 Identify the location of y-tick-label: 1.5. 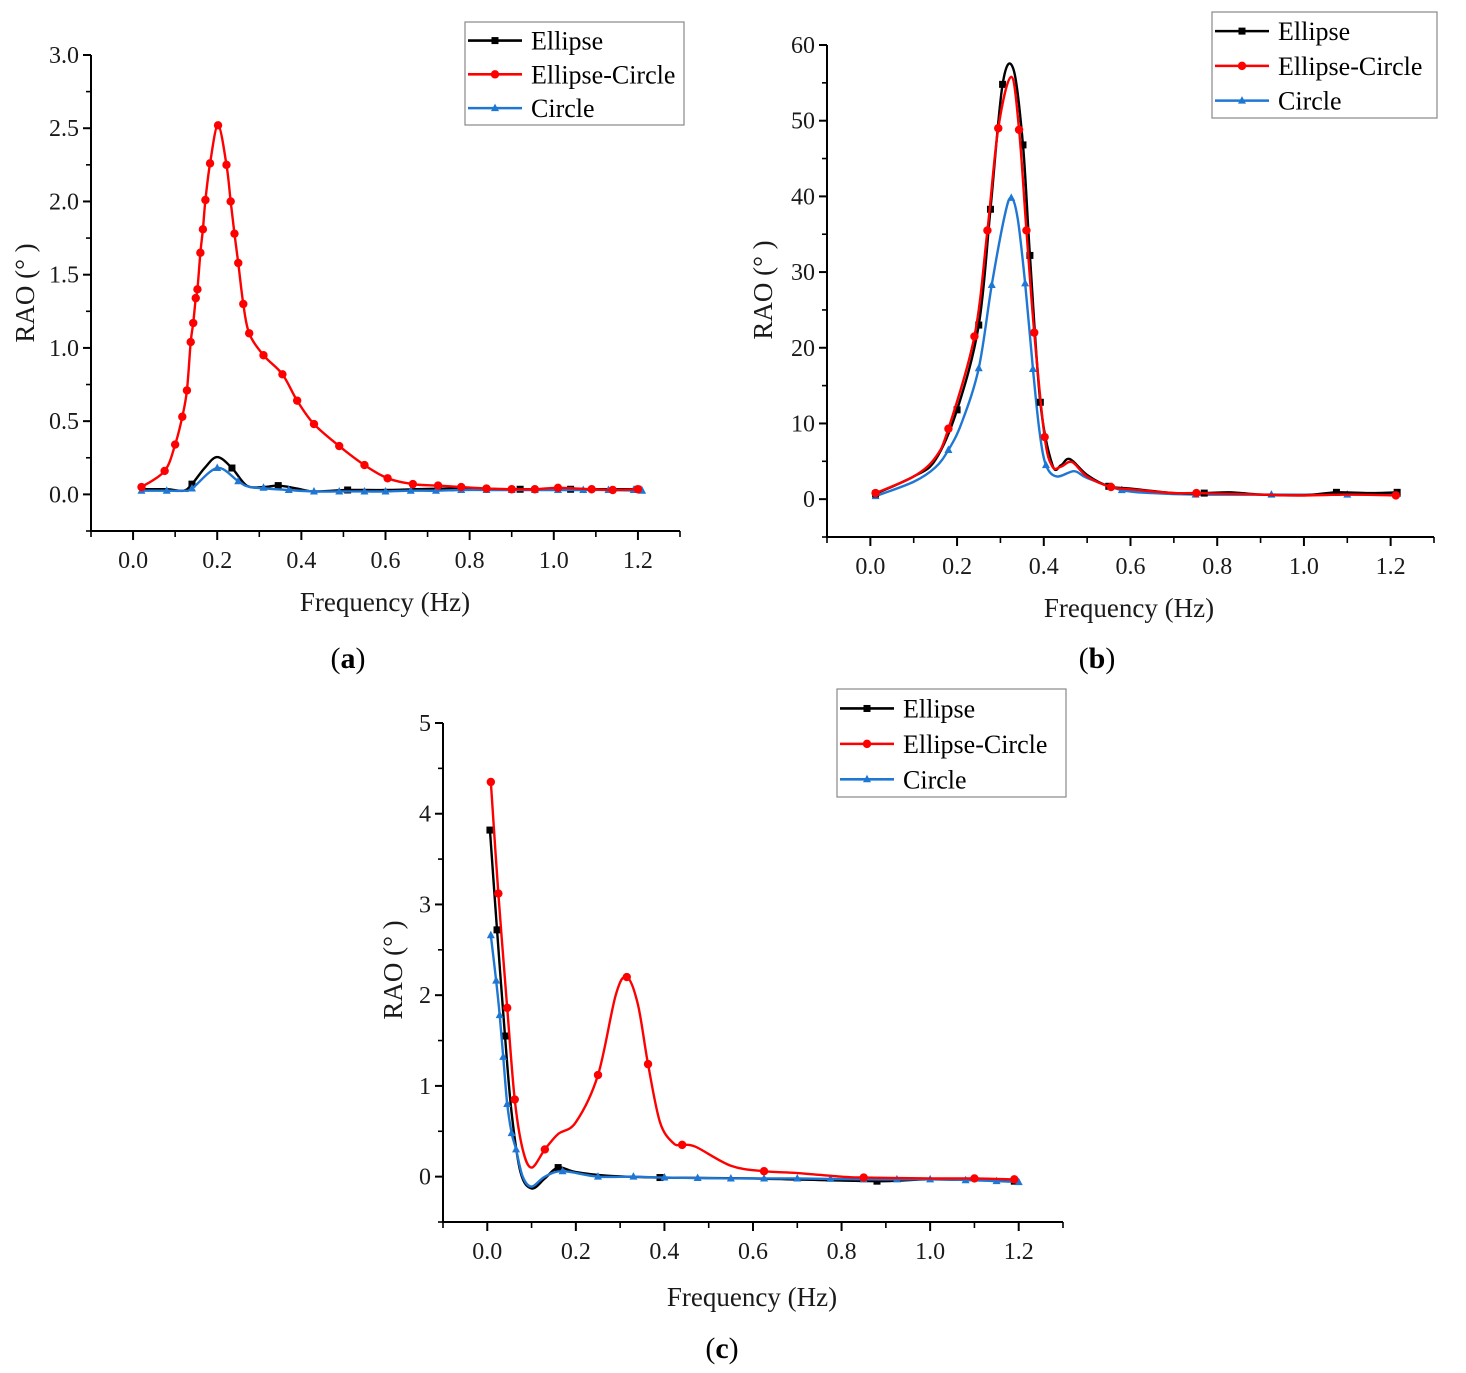
(64, 276).